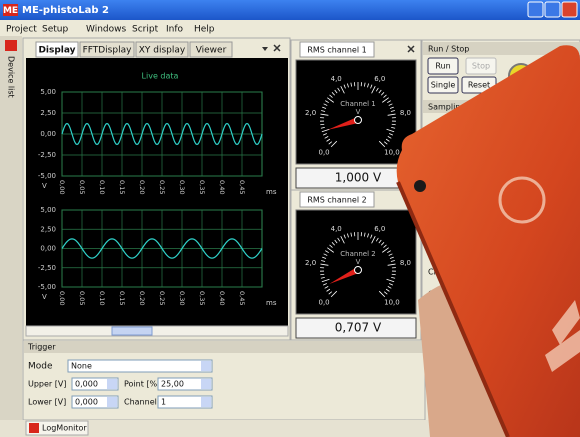 This screenshot has height=437, width=580. What do you see at coordinates (343, 123) in the screenshot?
I see `gauge-needle` at bounding box center [343, 123].